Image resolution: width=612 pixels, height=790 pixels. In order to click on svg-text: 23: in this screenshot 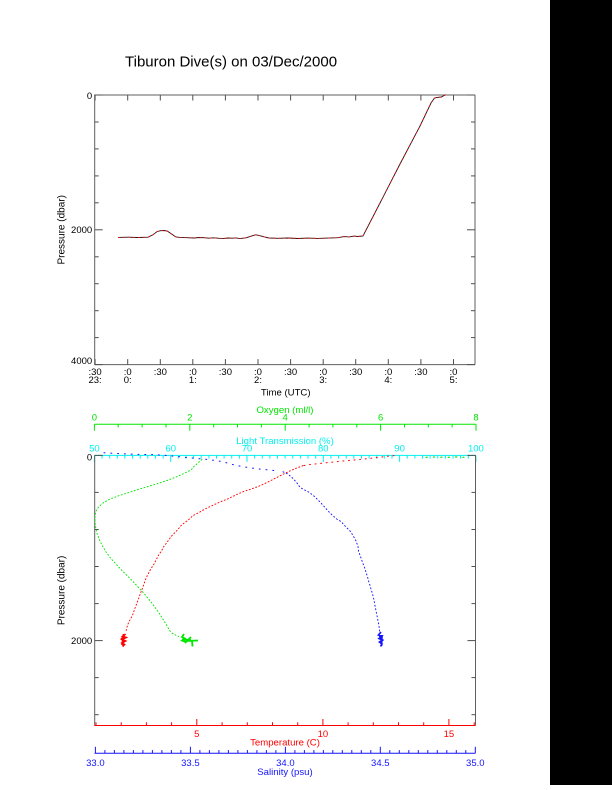, I will do `click(94, 380)`.